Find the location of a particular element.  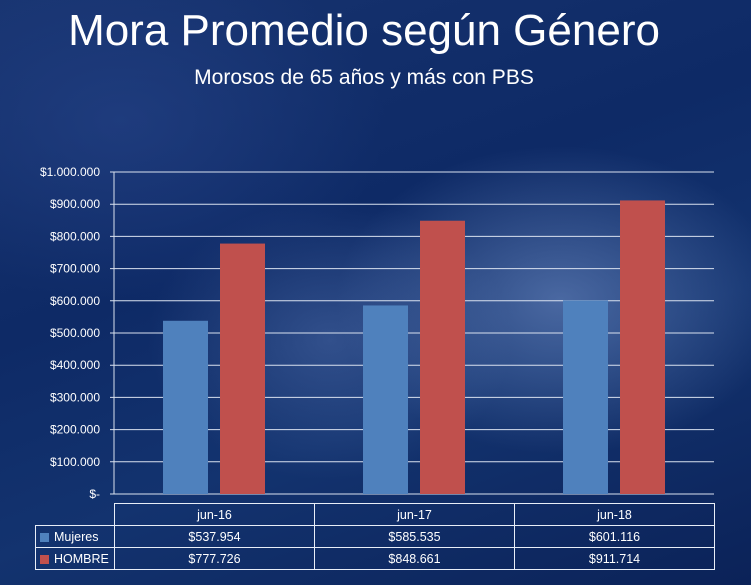

legend-label-hombre: HOMBRE is located at coordinates (81, 558).